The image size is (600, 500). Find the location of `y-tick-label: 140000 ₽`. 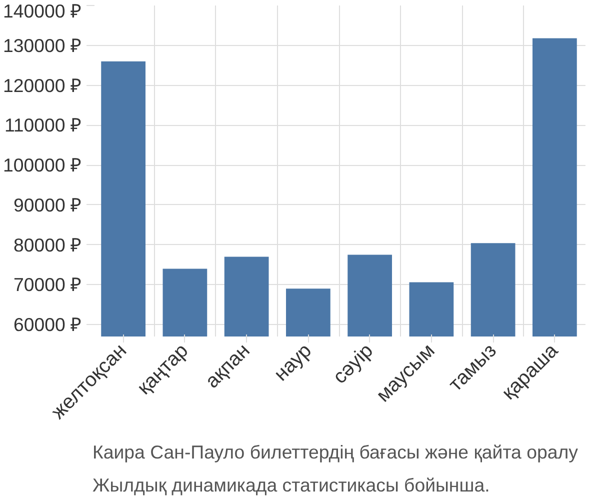

y-tick-label: 140000 ₽ is located at coordinates (42, 11).